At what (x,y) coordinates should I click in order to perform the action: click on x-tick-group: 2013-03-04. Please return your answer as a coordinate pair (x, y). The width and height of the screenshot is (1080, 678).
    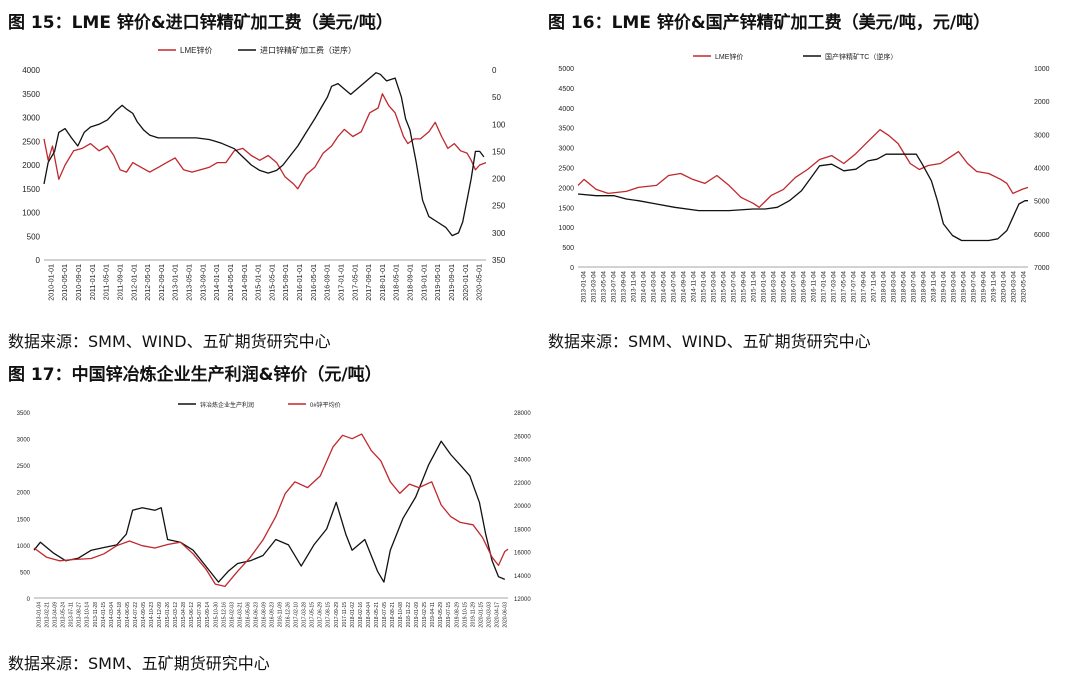
    Looking at the image, I should click on (594, 286).